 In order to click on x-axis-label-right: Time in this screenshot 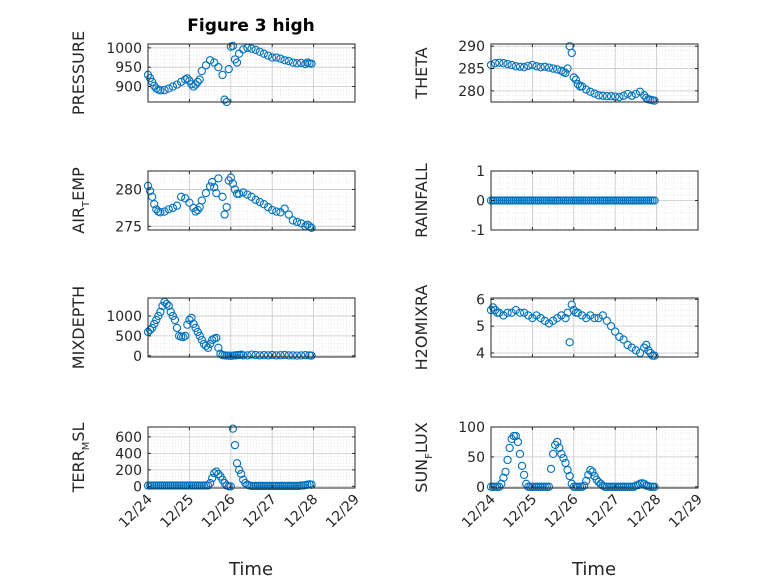, I will do `click(593, 569)`.